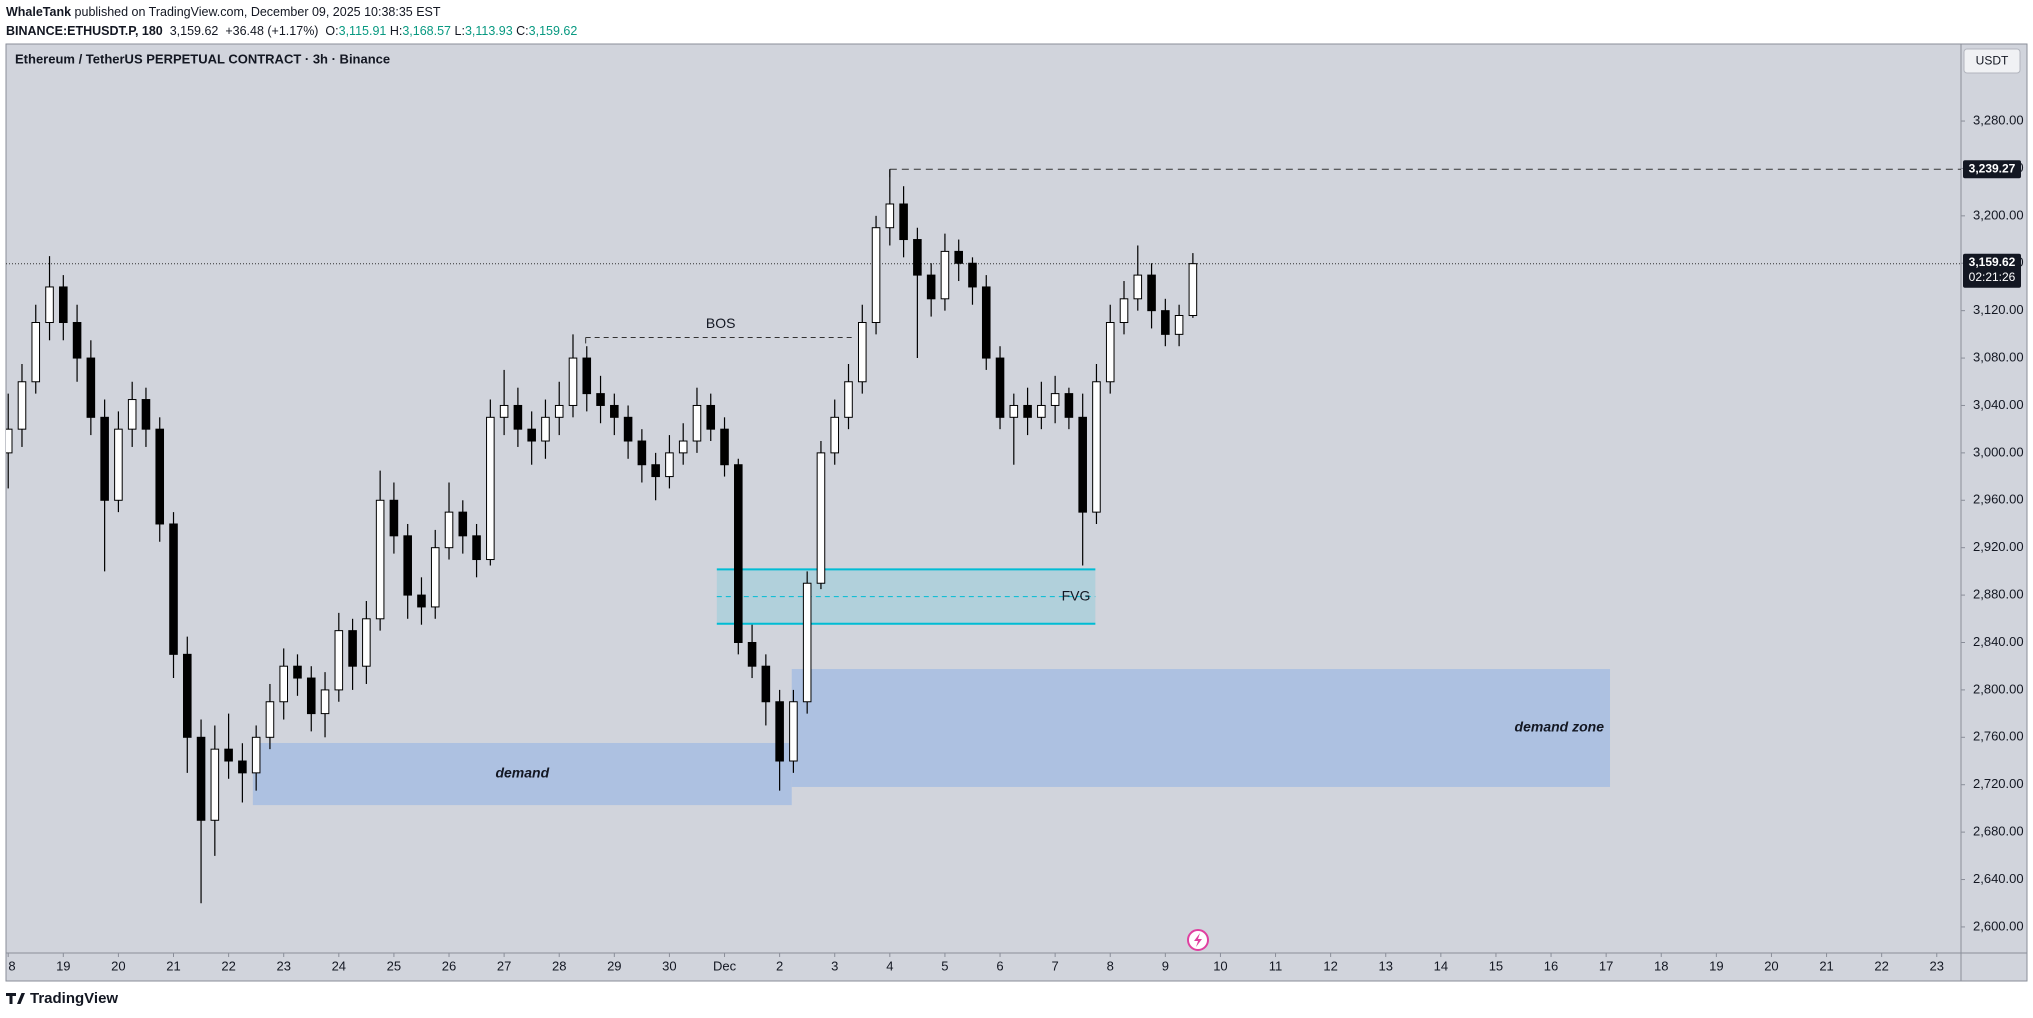 The image size is (2033, 1018). What do you see at coordinates (1441, 965) in the screenshot?
I see `x-tick-label: 14` at bounding box center [1441, 965].